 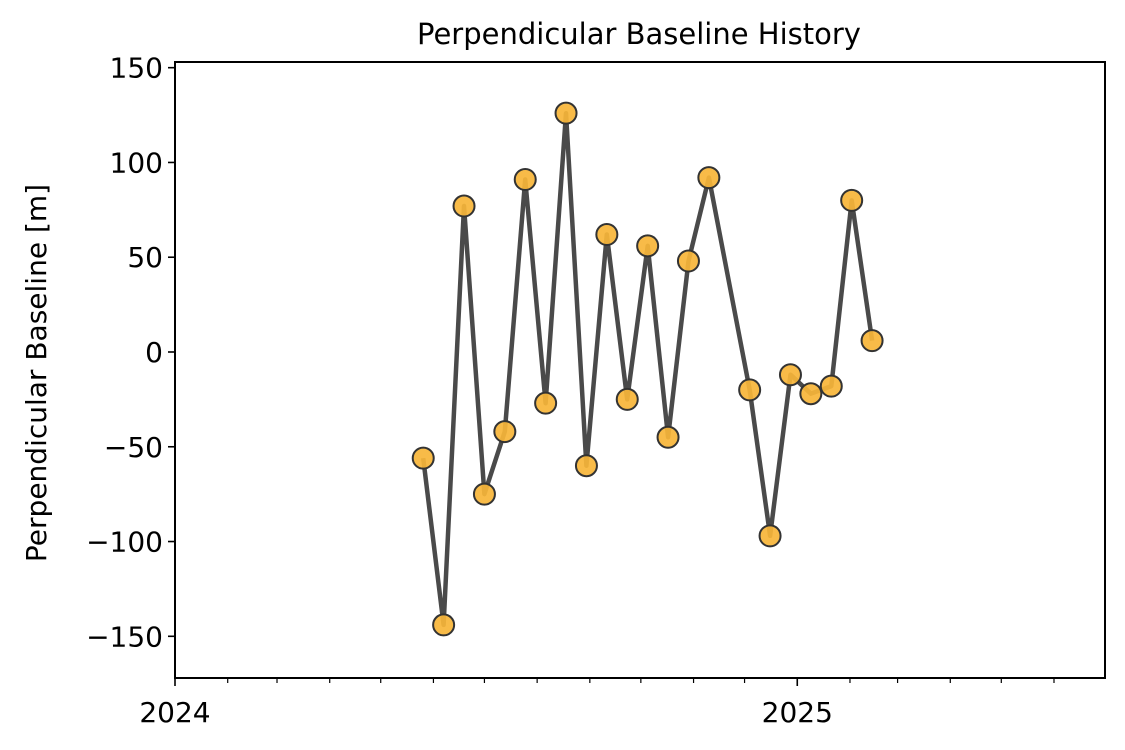 I want to click on y-axis-title: Perpendicular Baseline [m], so click(x=36, y=373).